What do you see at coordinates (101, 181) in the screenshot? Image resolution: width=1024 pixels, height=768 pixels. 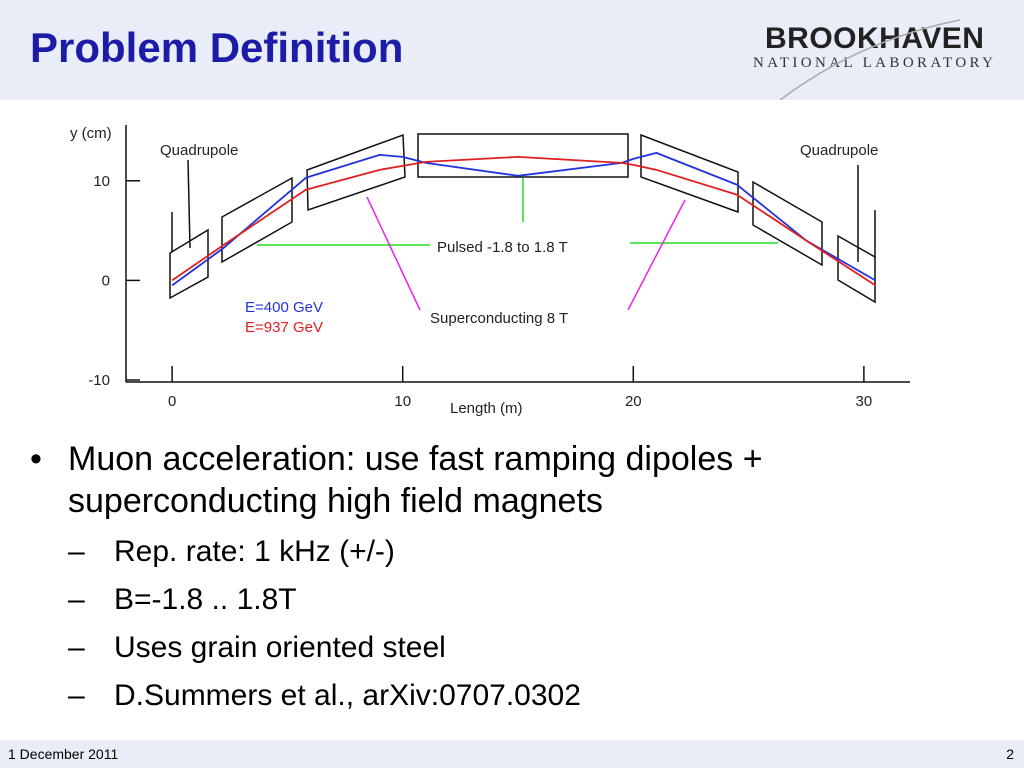 I see `y-tick-label: 10` at bounding box center [101, 181].